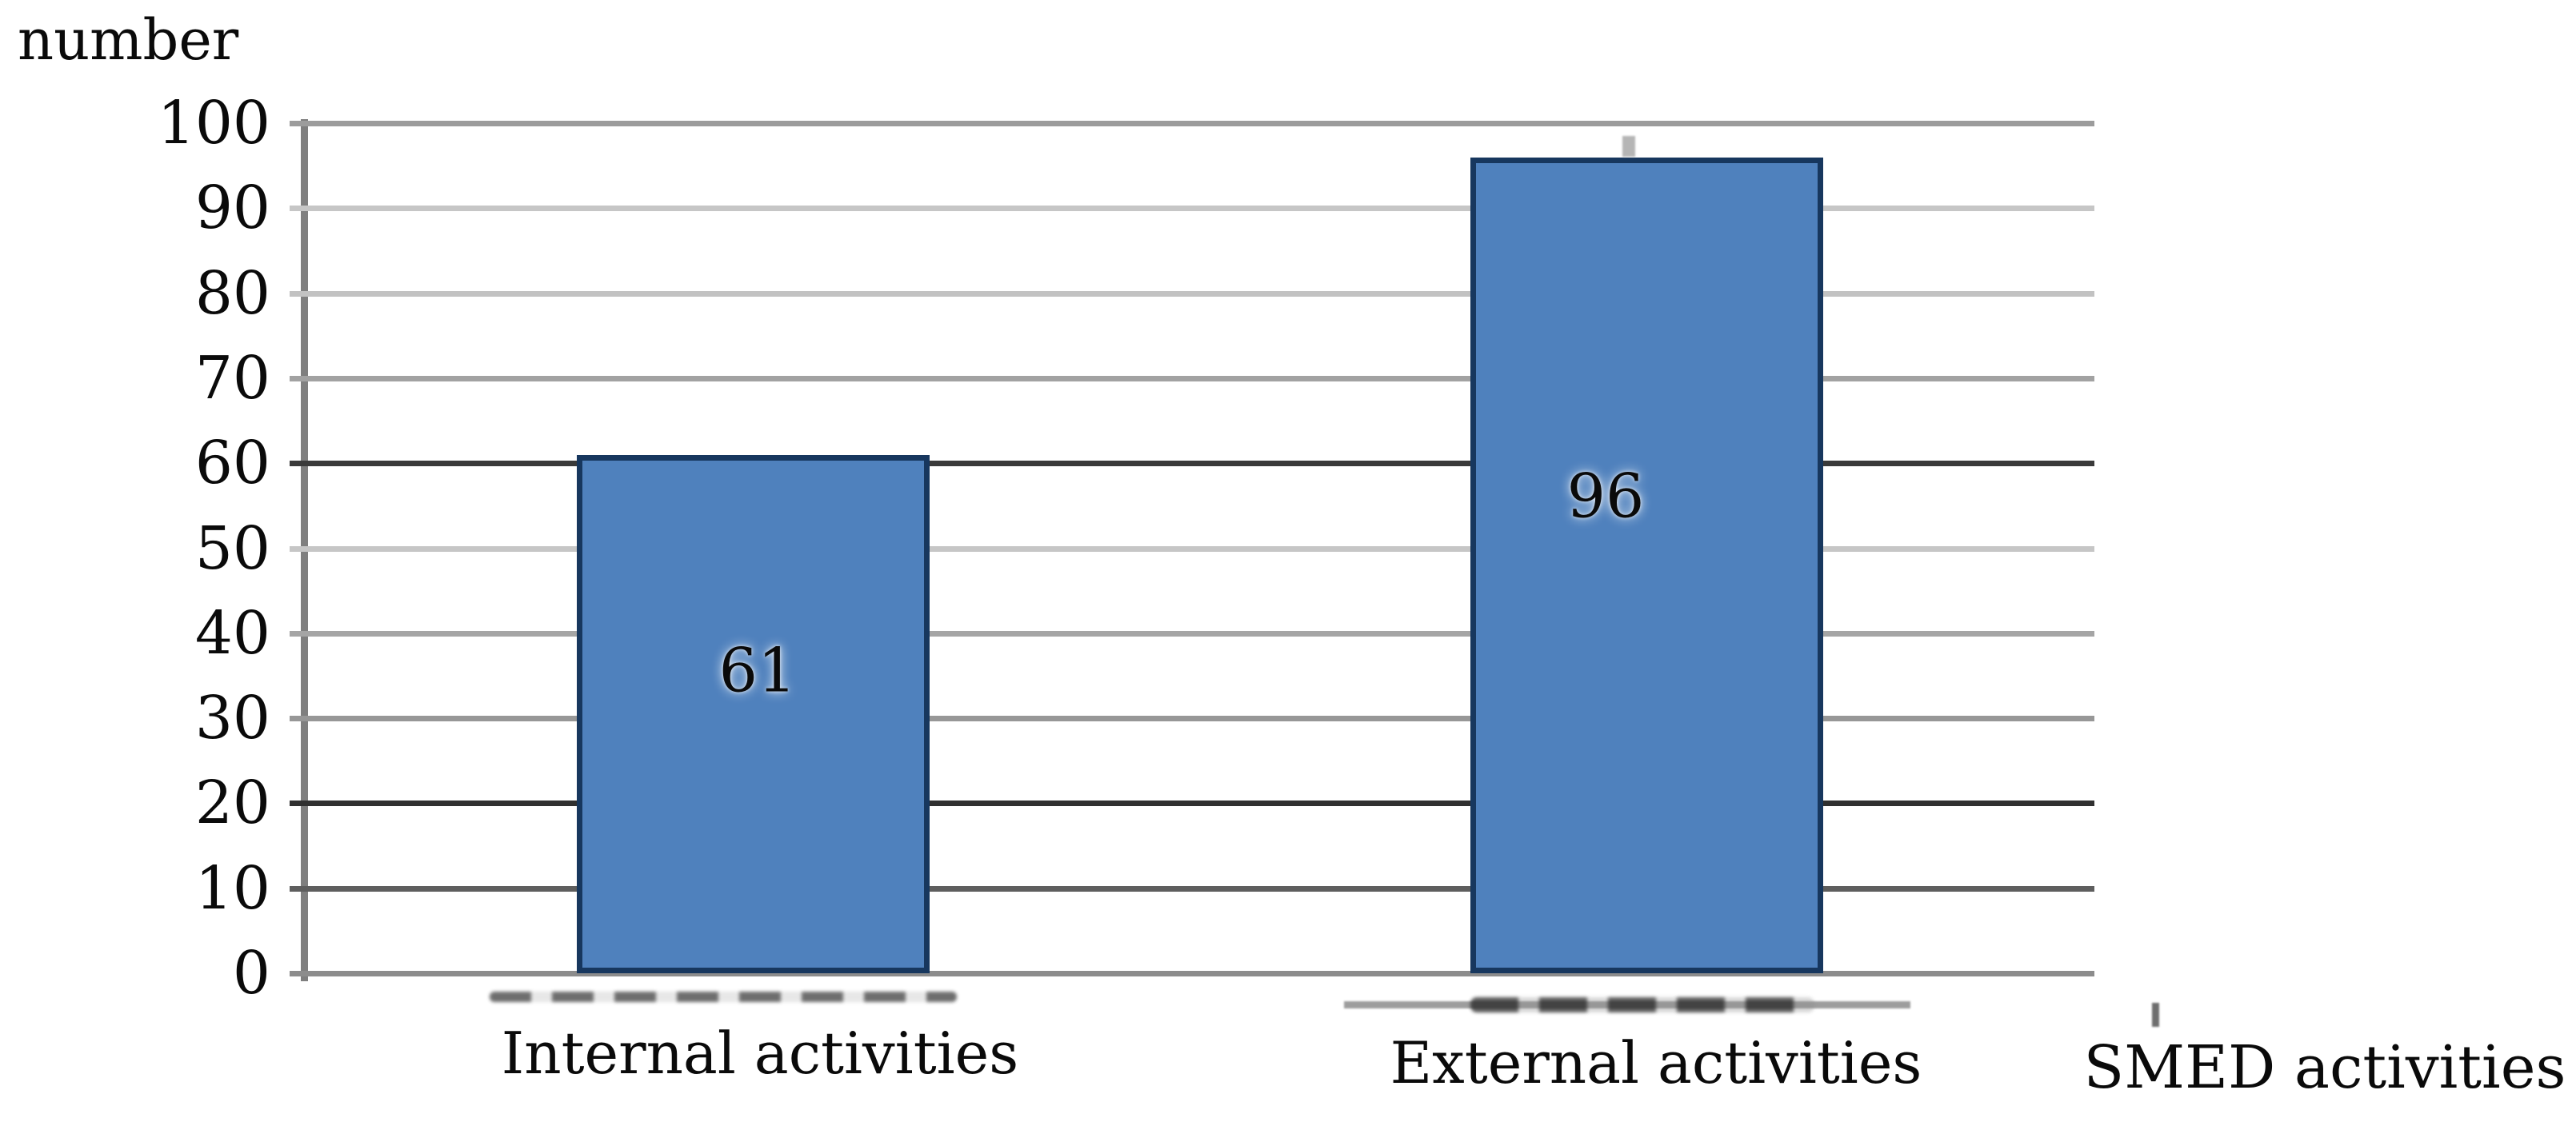 This screenshot has height=1122, width=2576. What do you see at coordinates (757, 670) in the screenshot?
I see `bar-value-label: 61` at bounding box center [757, 670].